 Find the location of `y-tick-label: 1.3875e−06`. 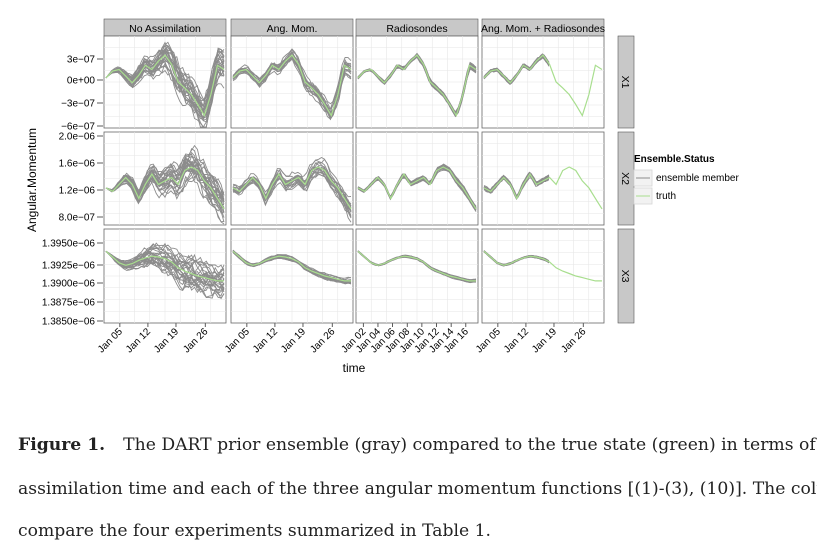

y-tick-label: 1.3875e−06 is located at coordinates (69, 303).